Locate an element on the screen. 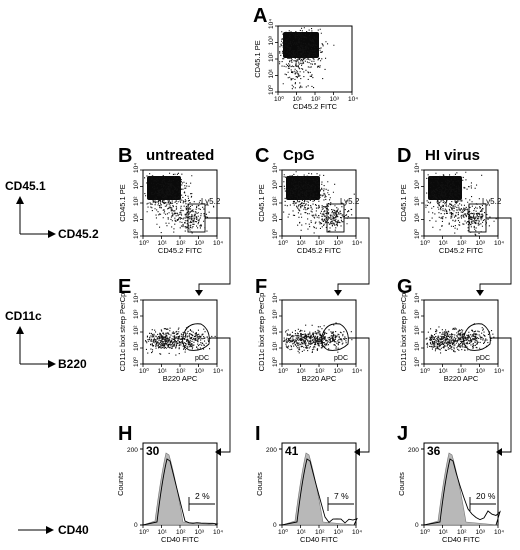  panel-title: CpG is located at coordinates (299, 155).